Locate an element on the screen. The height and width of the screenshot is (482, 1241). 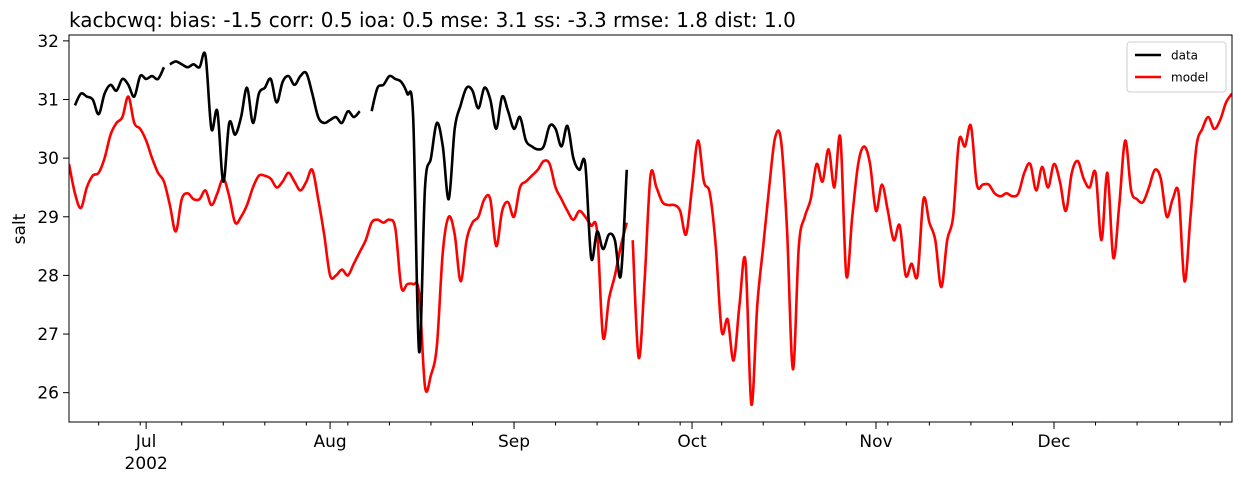
x-tick-label: Jul is located at coordinates (146, 442).